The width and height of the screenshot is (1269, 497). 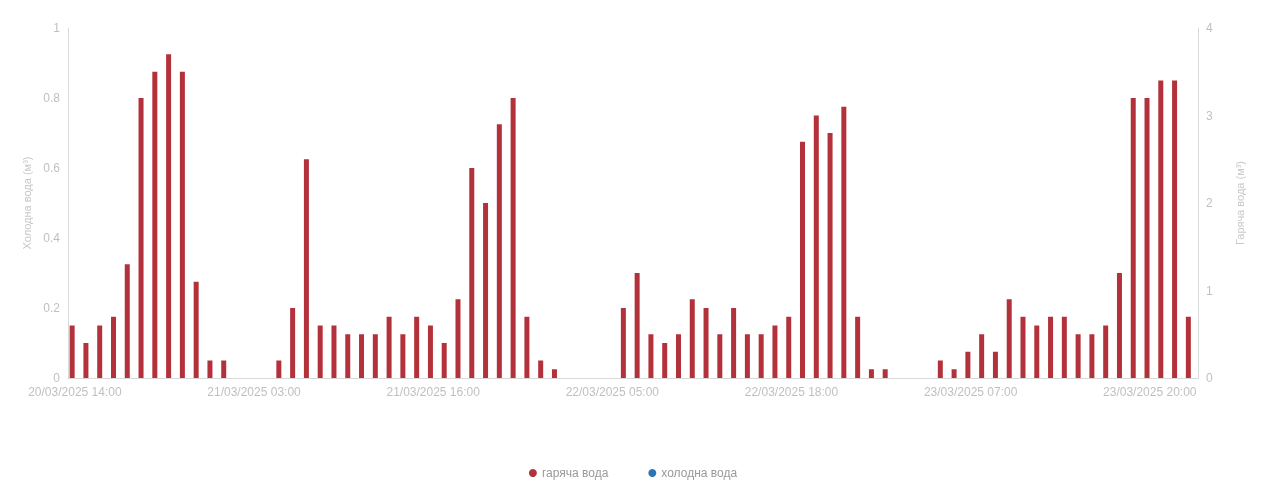 What do you see at coordinates (1209, 378) in the screenshot?
I see `y2-tick-label: 0` at bounding box center [1209, 378].